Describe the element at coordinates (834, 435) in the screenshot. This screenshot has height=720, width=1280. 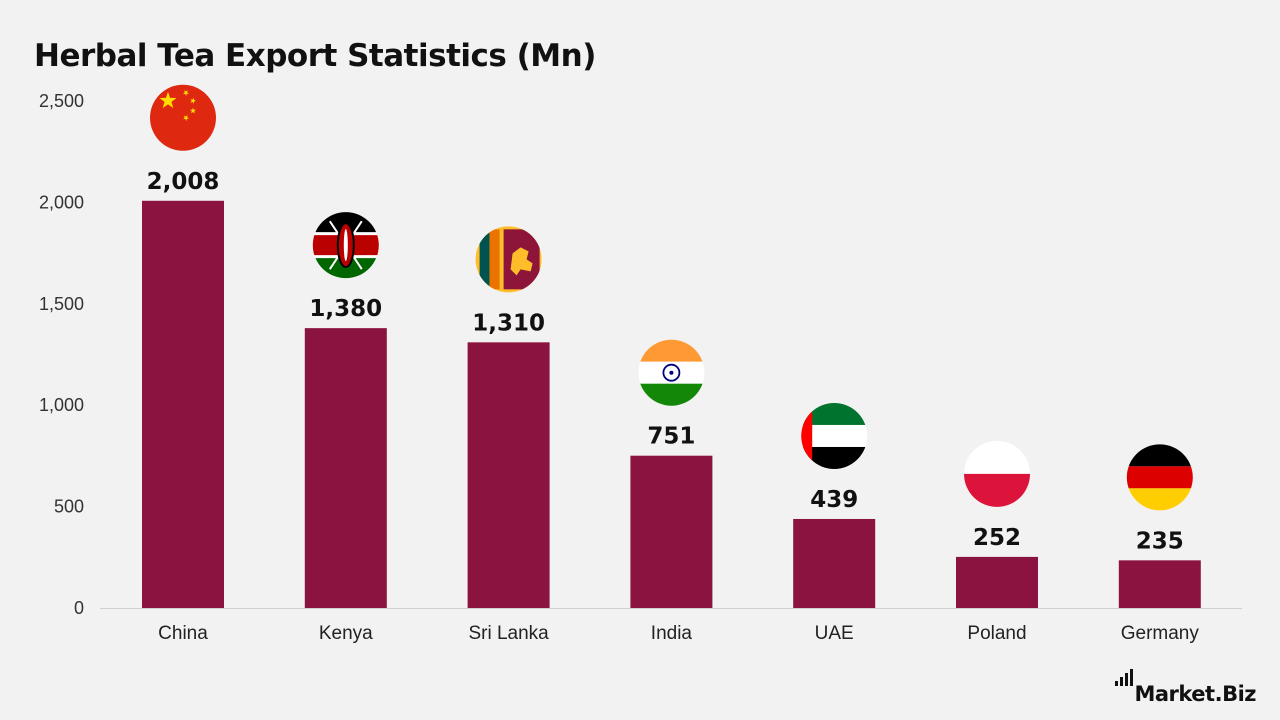
I see `uae-flag-icon` at that location.